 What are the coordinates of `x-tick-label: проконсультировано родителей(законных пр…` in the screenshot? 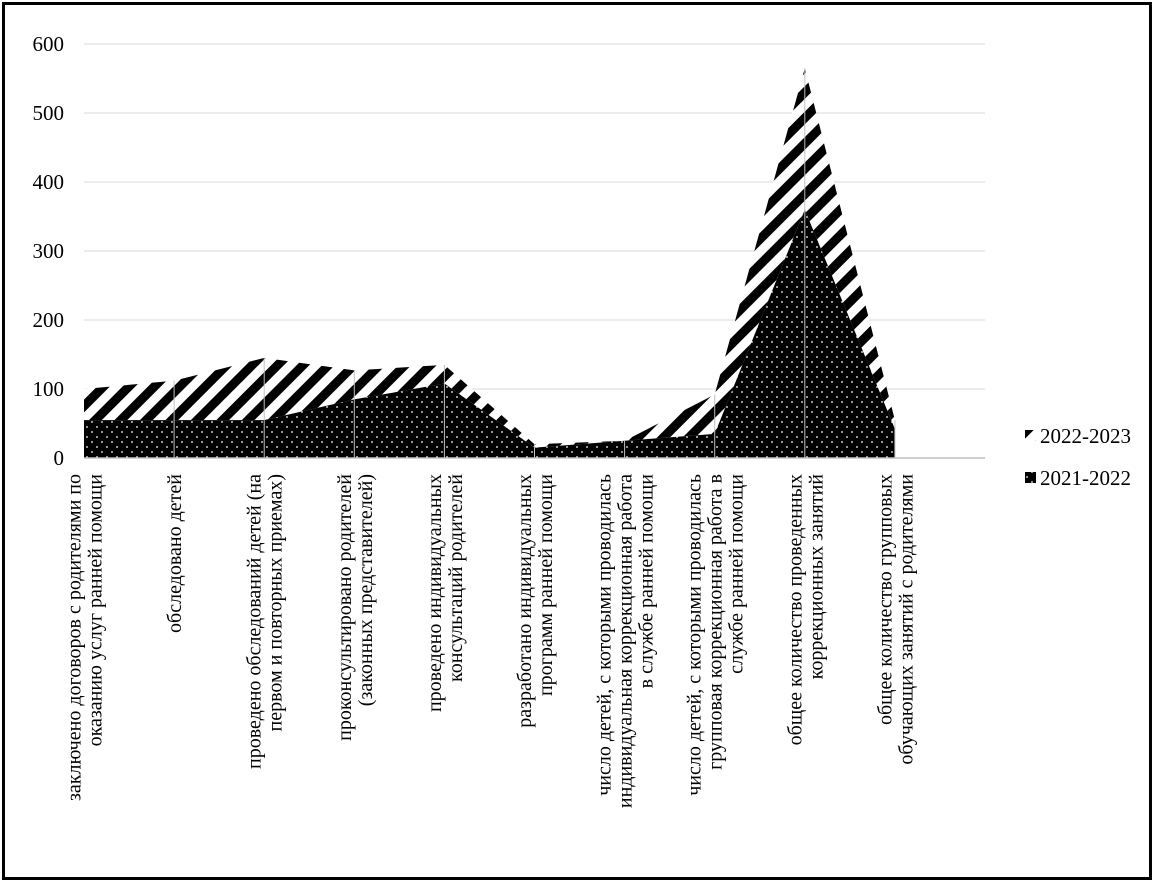 It's located at (355, 607).